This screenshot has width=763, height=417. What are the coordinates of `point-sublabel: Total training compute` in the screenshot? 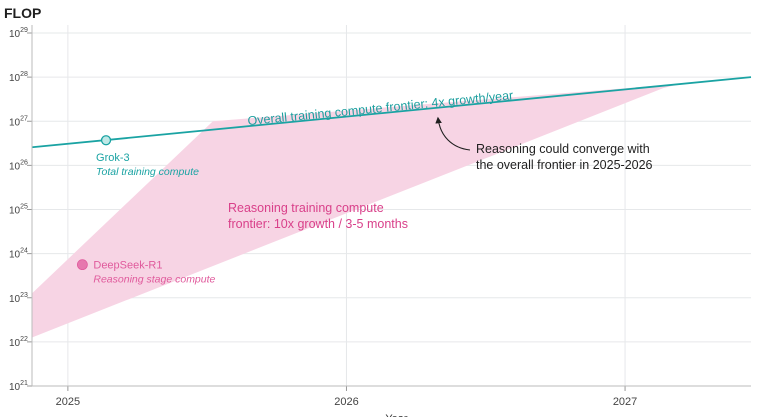 It's located at (147, 172).